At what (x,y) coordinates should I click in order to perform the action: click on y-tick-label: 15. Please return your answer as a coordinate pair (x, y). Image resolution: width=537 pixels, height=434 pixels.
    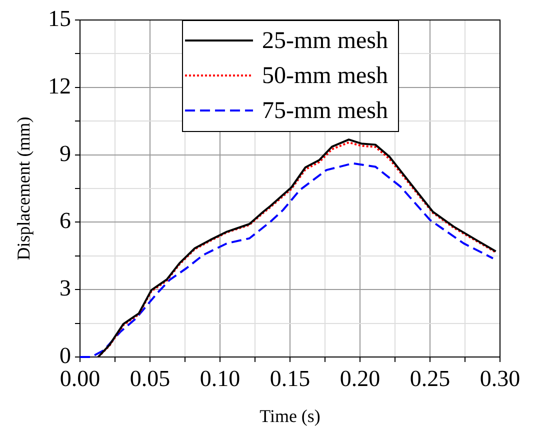
    Looking at the image, I should click on (59, 19).